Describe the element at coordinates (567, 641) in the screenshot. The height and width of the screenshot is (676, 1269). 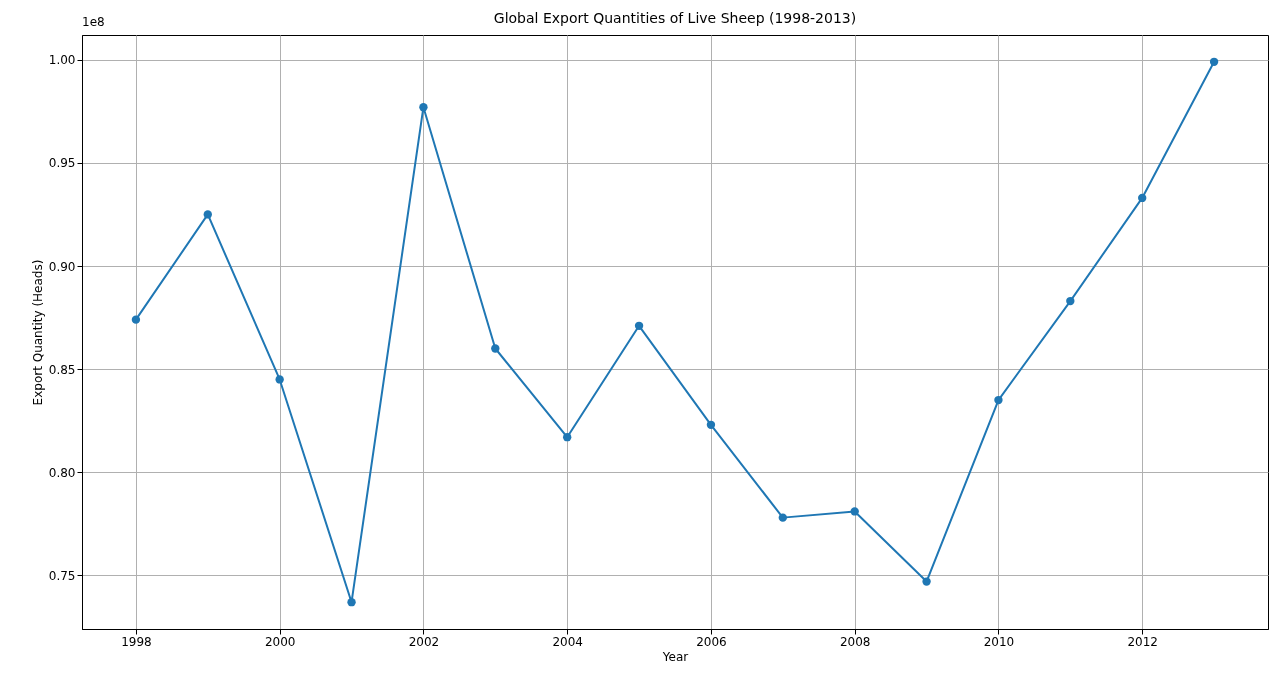
I see `x-tick-label: 2004` at that location.